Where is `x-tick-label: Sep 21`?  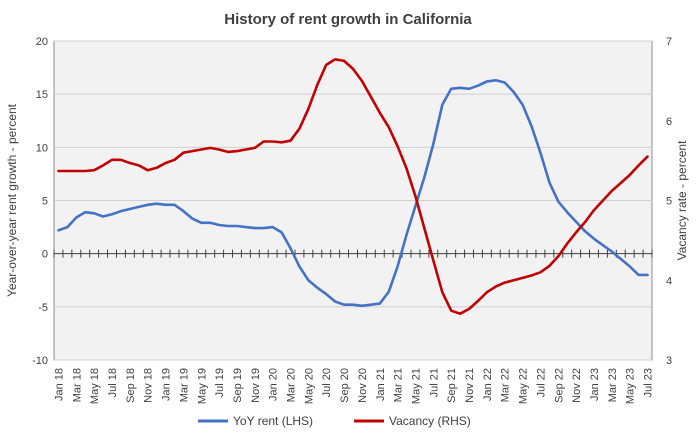 x-tick-label: Sep 21 is located at coordinates (452, 385).